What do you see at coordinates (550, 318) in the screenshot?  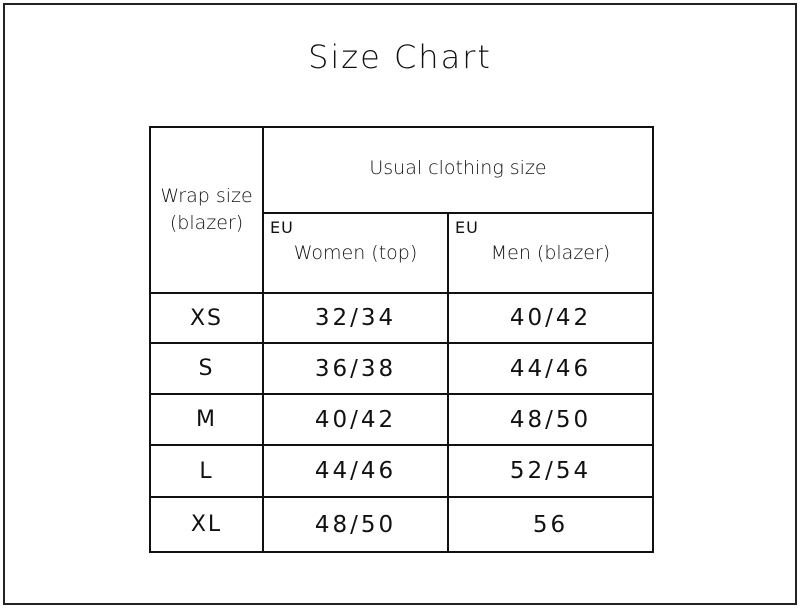 I see `men-size-cell: 40/42` at bounding box center [550, 318].